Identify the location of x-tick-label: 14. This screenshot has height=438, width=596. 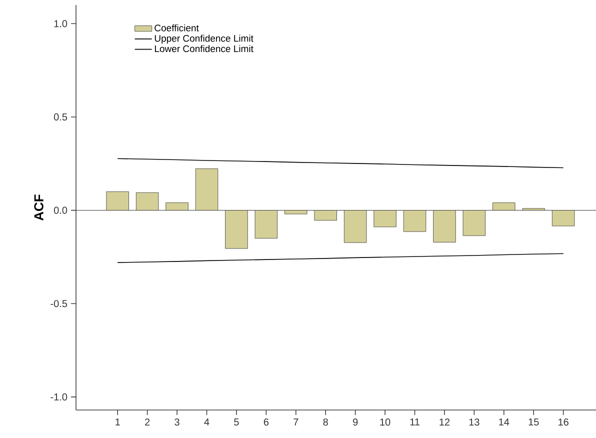
(504, 422).